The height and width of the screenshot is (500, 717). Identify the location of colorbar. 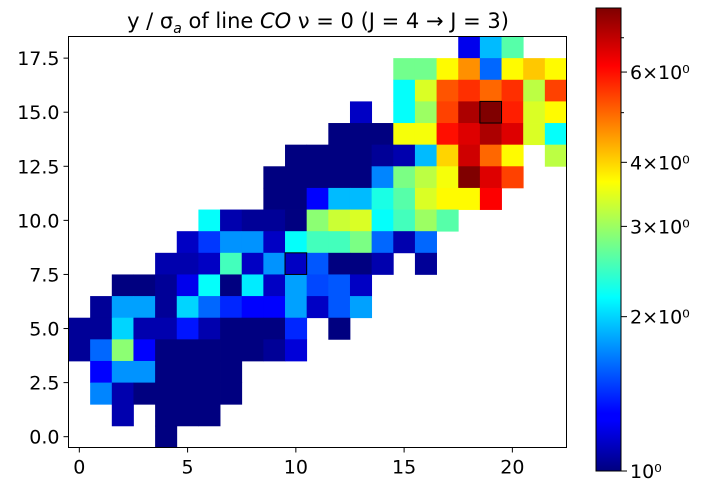
(608, 239).